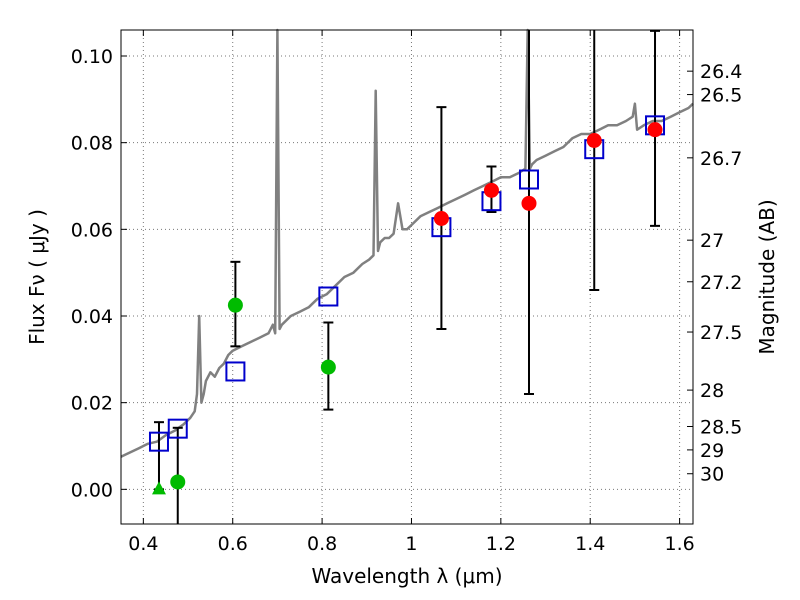  What do you see at coordinates (721, 428) in the screenshot?
I see `y2-tick-label: 28.5` at bounding box center [721, 428].